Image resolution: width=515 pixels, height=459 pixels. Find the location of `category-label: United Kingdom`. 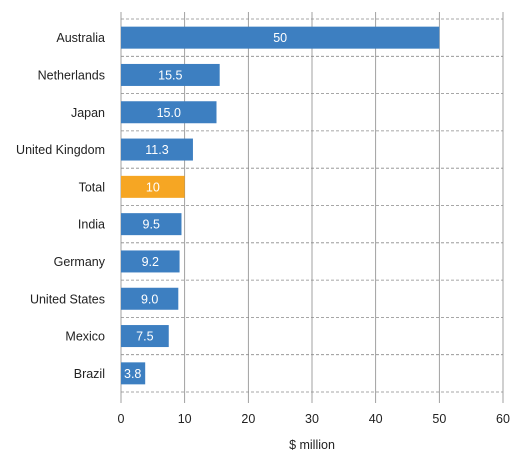

category-label: United Kingdom is located at coordinates (60, 150).